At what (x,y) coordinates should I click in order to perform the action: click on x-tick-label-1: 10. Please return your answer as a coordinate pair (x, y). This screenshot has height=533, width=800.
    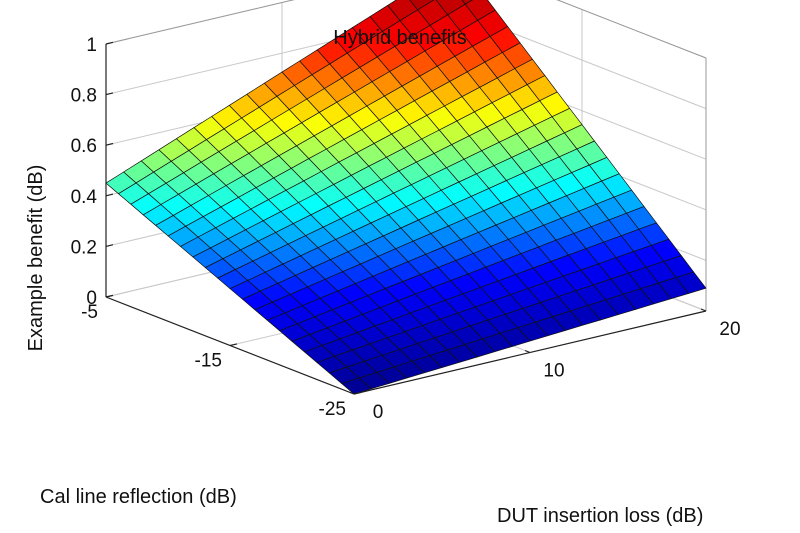
    Looking at the image, I should click on (553, 371).